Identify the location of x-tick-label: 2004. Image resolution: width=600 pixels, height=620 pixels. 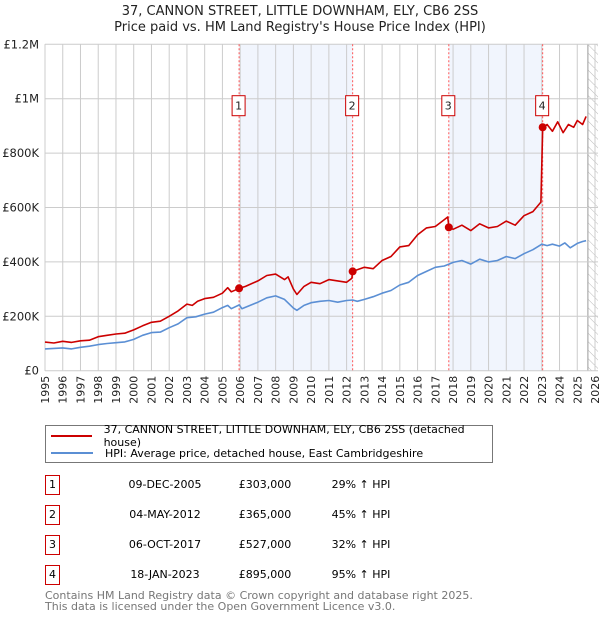
(205, 390).